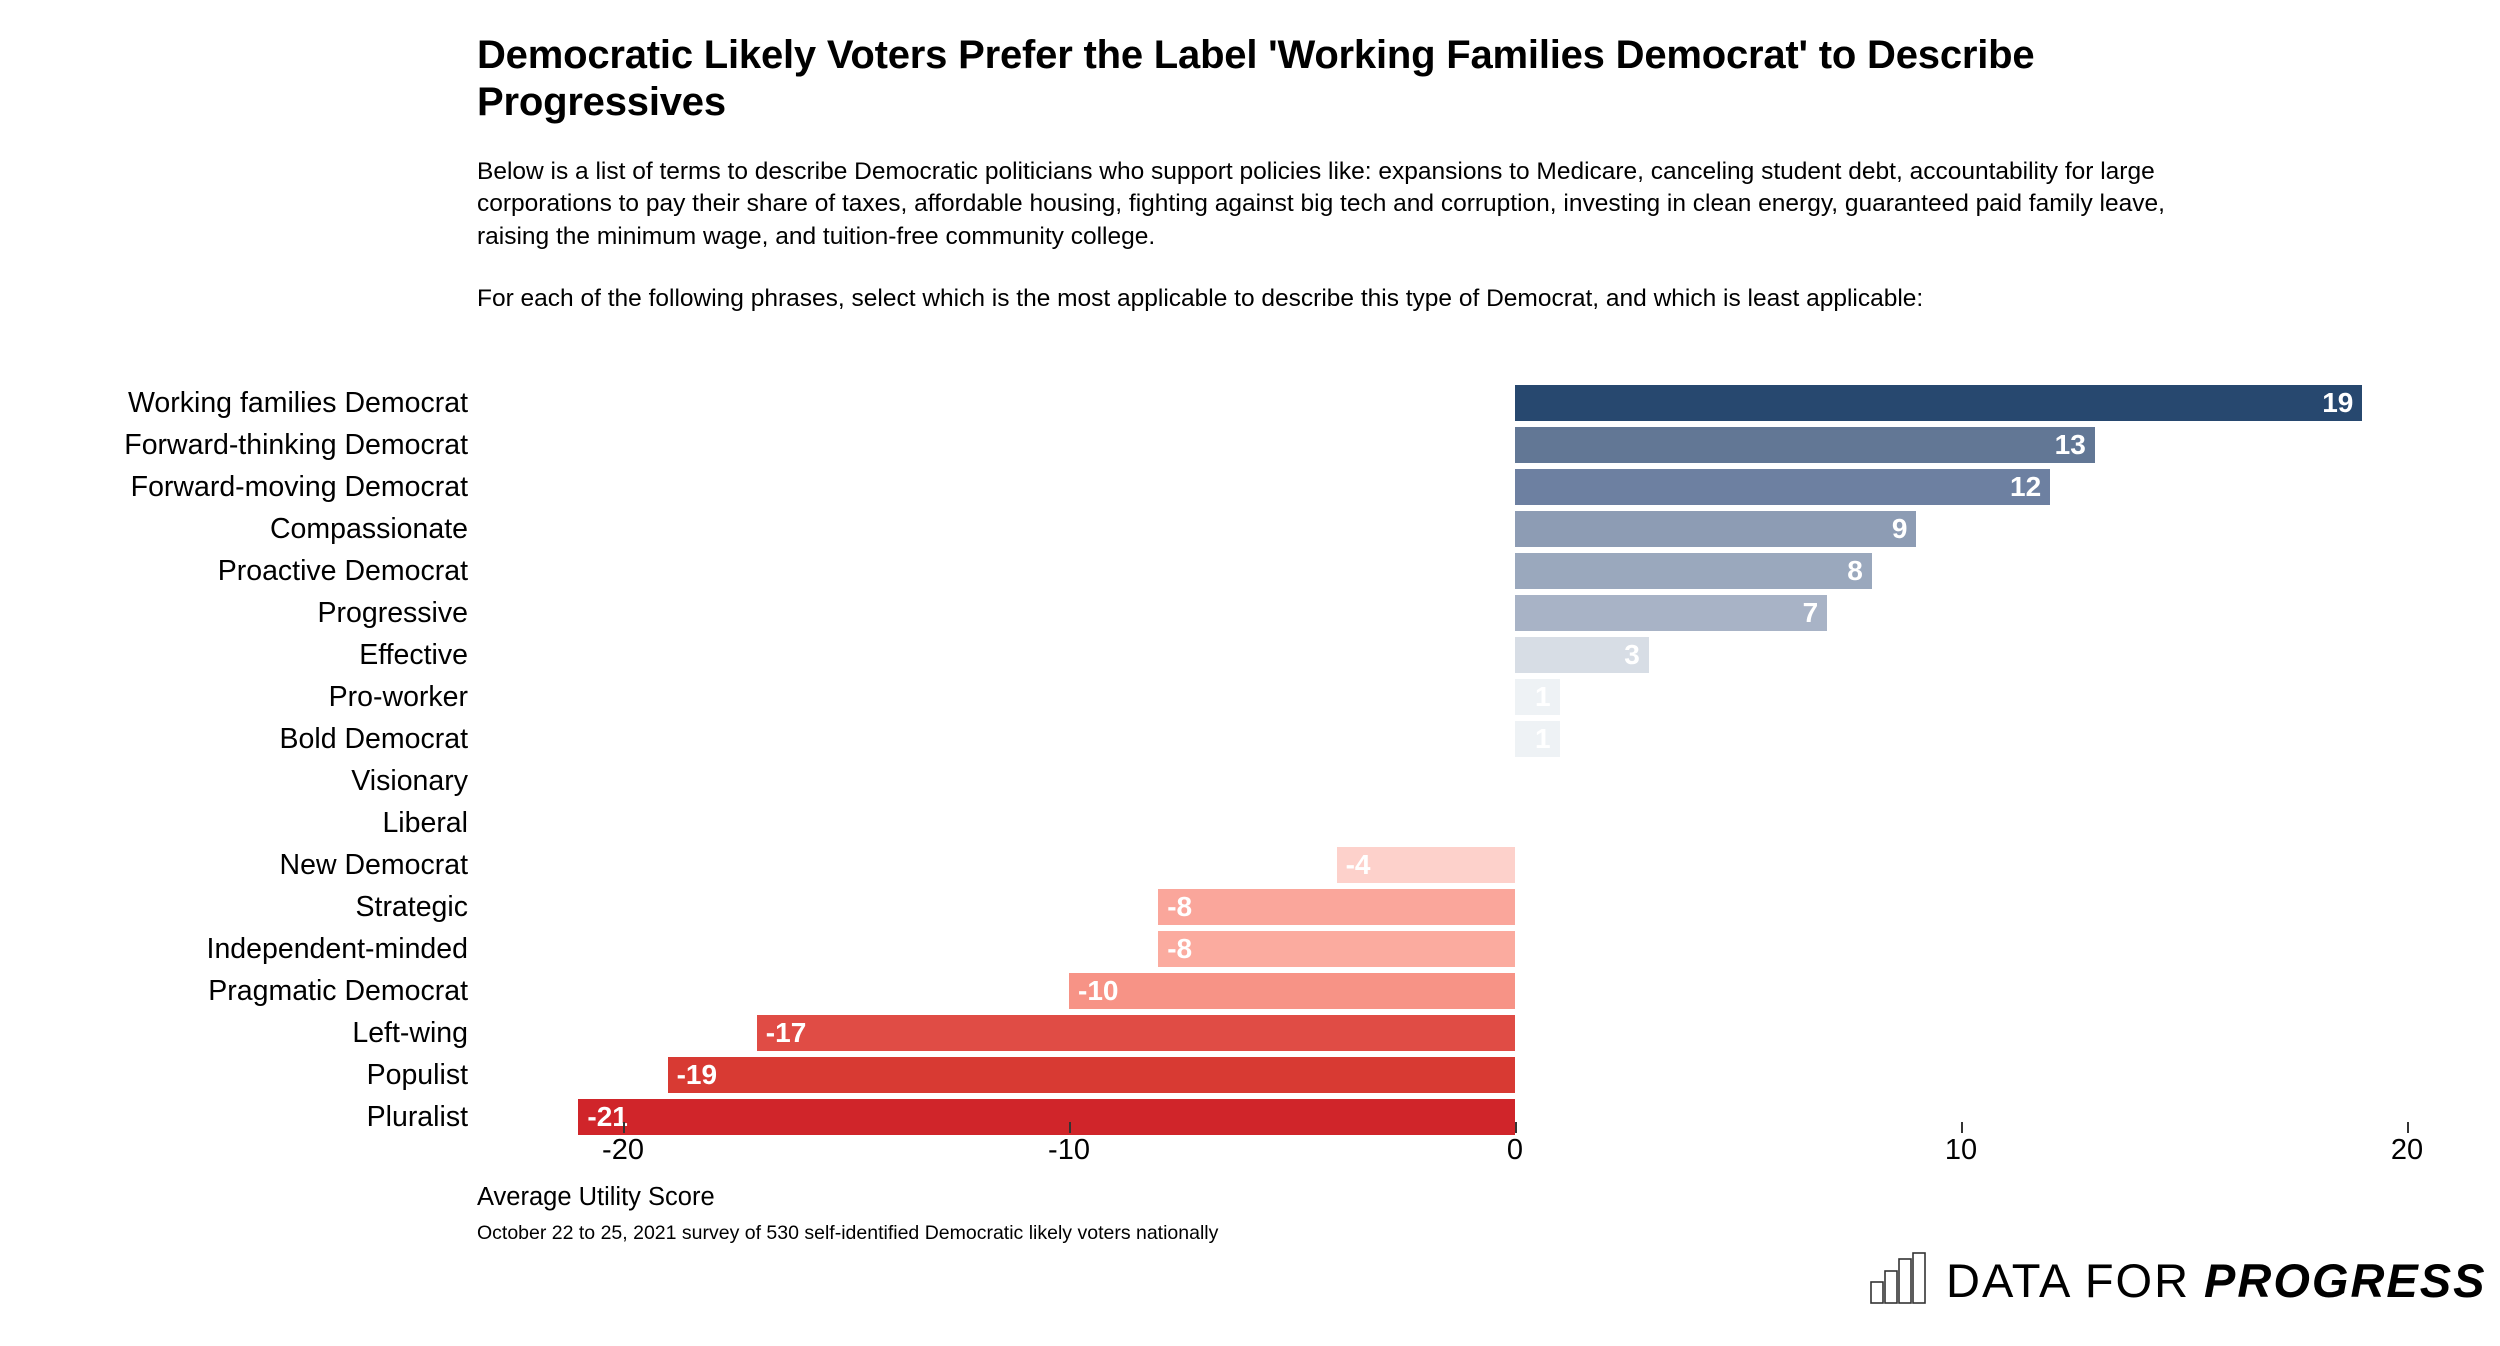  I want to click on bar-category-label: Effective, so click(413, 655).